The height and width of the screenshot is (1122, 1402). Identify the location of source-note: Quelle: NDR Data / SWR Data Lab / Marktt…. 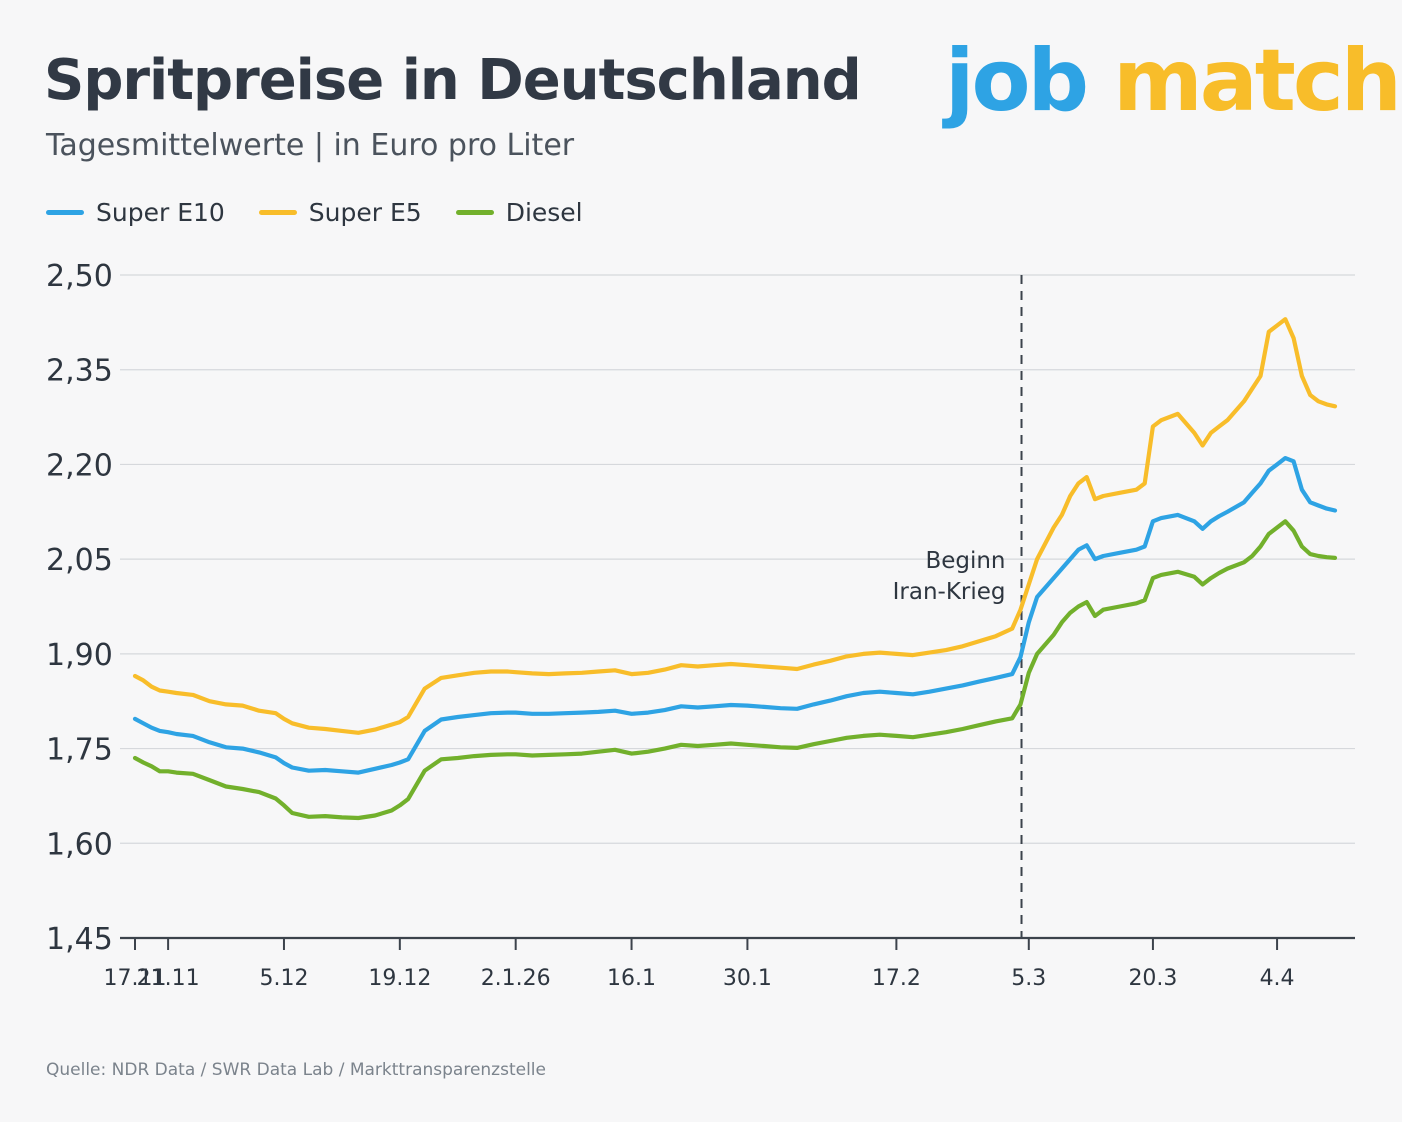
(296, 1070).